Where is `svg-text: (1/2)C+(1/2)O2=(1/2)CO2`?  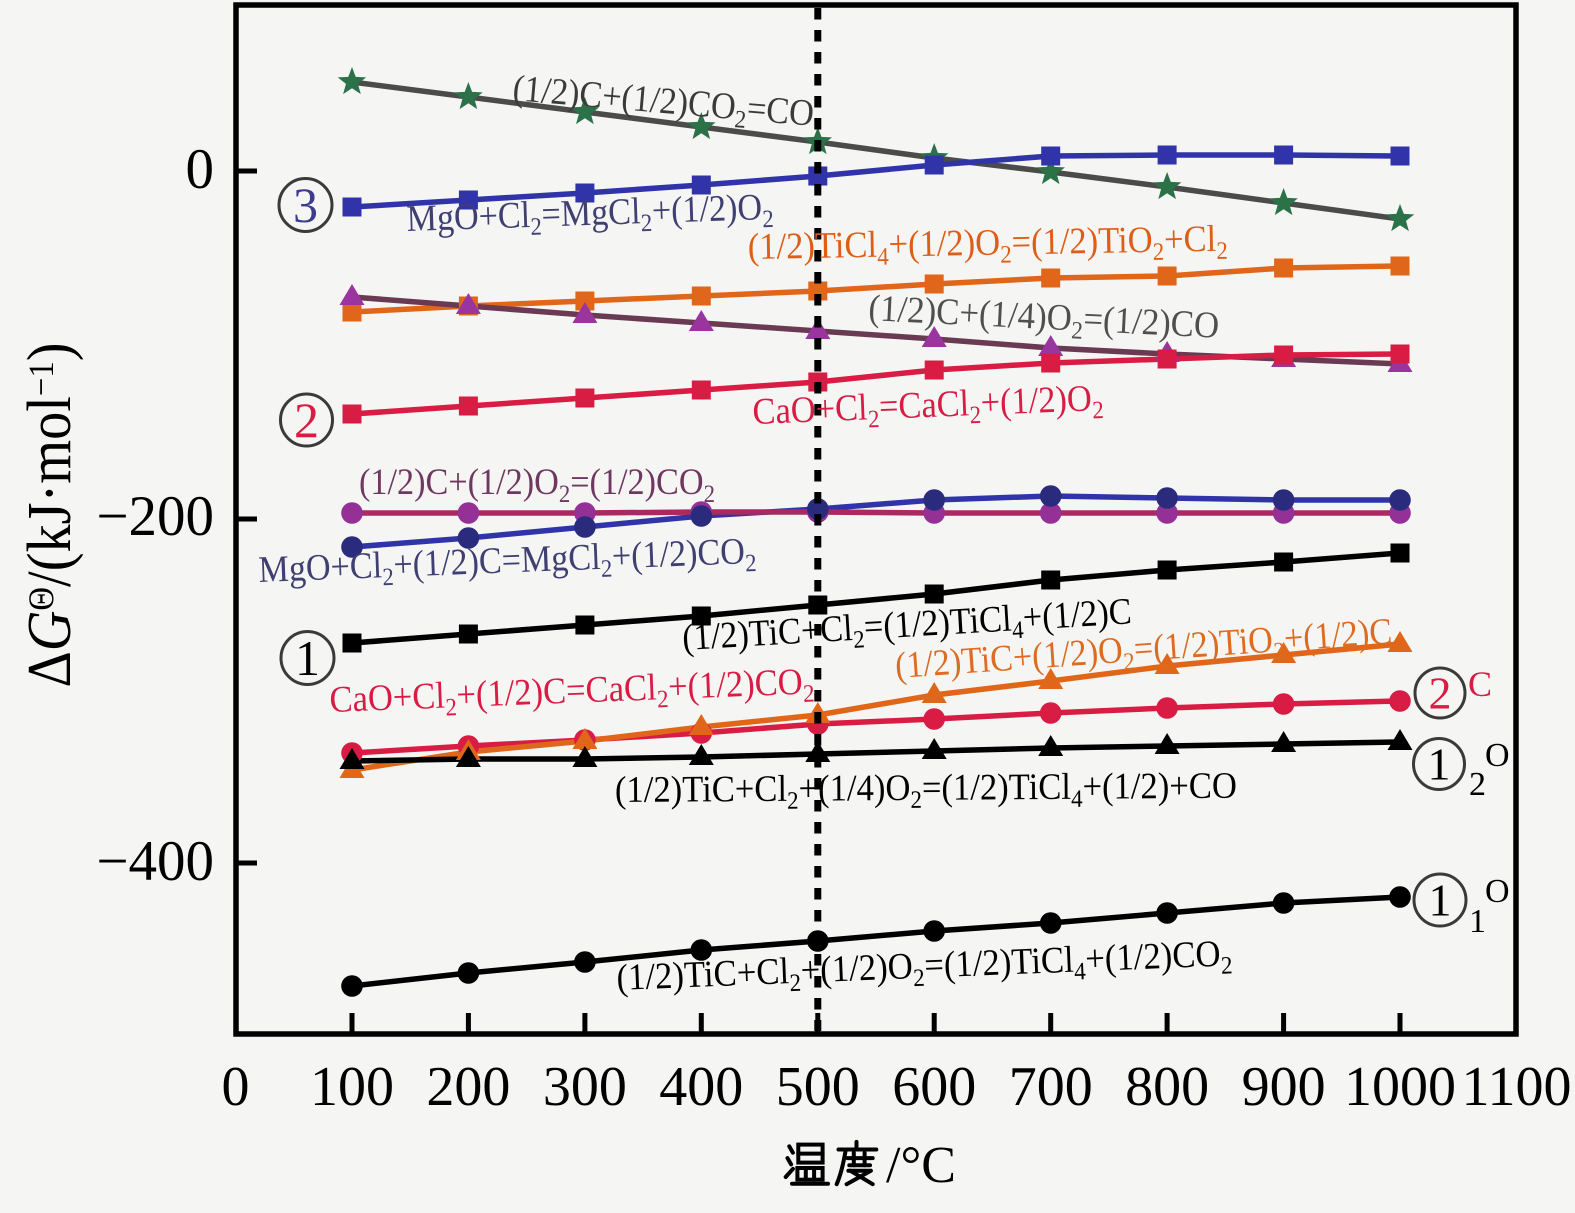
svg-text: (1/2)C+(1/2)O2=(1/2)CO2 is located at coordinates (537, 485).